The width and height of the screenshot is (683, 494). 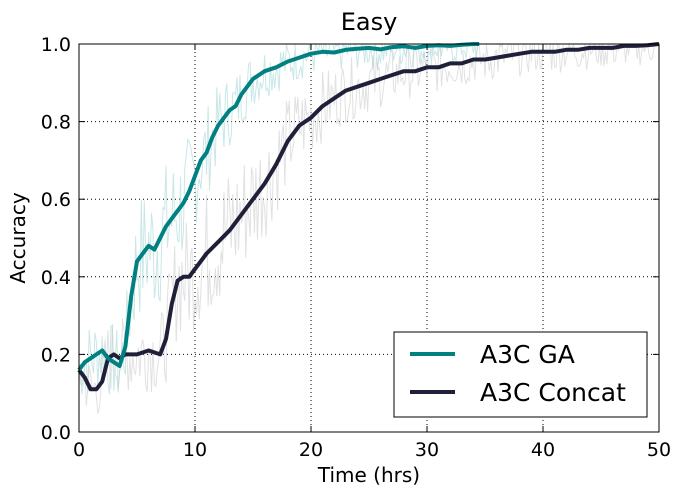 What do you see at coordinates (553, 392) in the screenshot?
I see `legend-label: A3C Concat` at bounding box center [553, 392].